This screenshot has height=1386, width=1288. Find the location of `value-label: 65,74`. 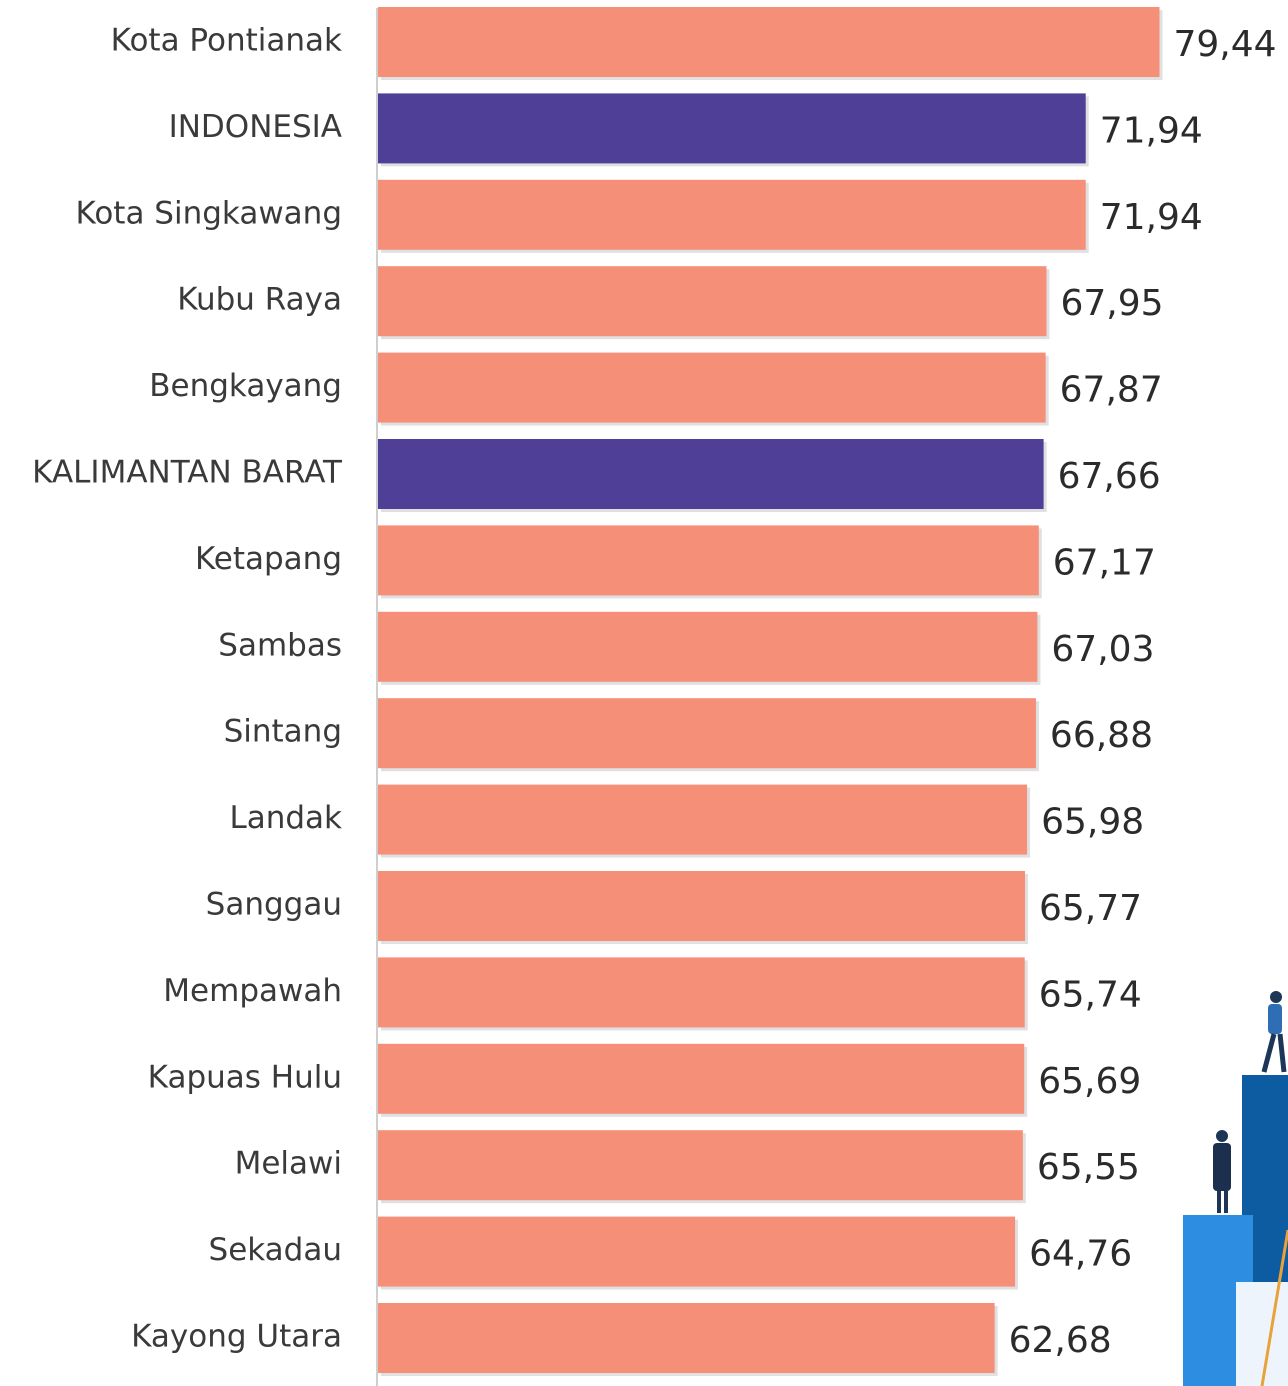

value-label: 65,74 is located at coordinates (1090, 994).